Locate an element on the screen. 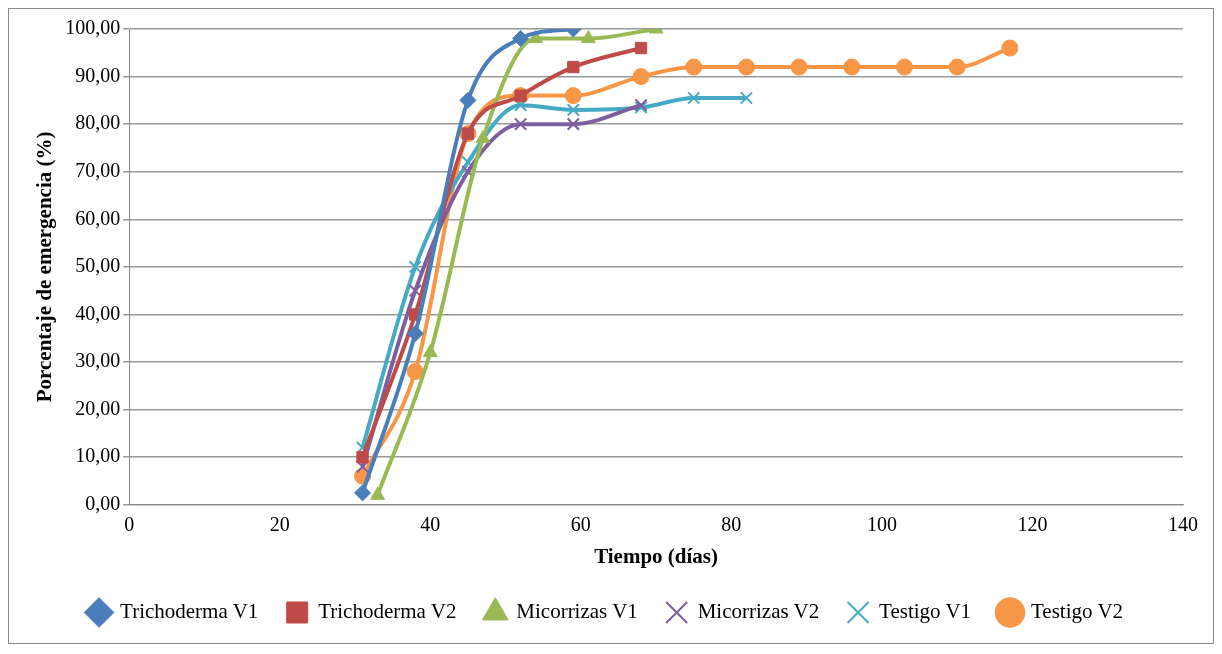  x-axis-title: Tiempo (días) is located at coordinates (656, 555).